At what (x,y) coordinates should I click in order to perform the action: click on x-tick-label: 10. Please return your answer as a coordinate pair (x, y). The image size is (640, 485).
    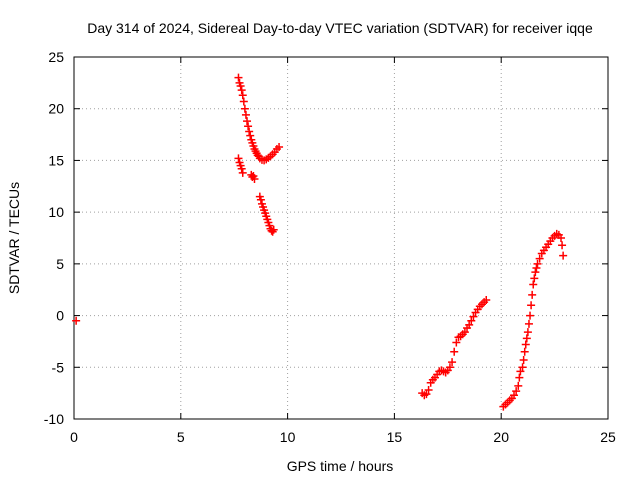
    Looking at the image, I should click on (288, 437).